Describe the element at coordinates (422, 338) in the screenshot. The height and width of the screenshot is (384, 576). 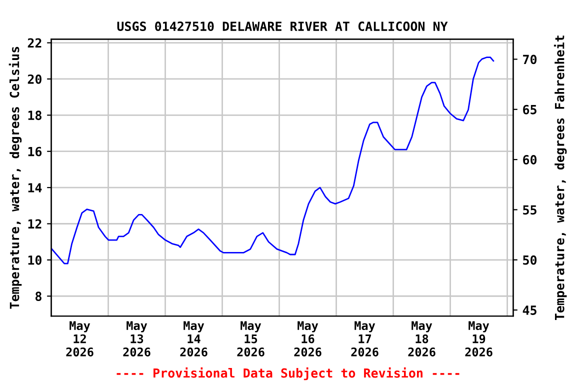
I see `x-tick-label: May 18 2026` at that location.